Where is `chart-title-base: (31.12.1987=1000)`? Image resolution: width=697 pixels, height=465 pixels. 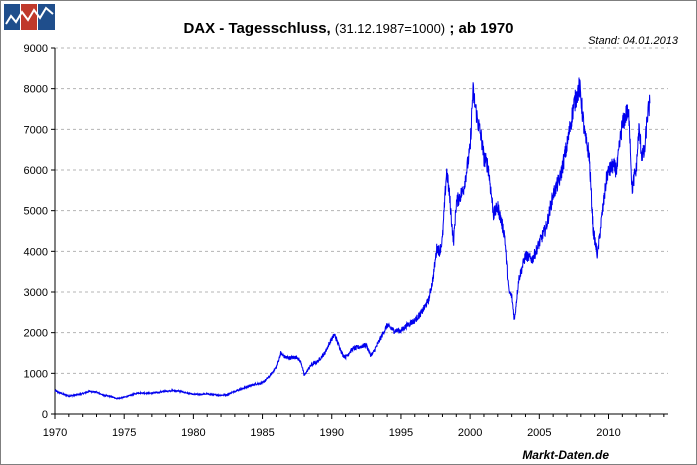
chart-title-base: (31.12.1987=1000) is located at coordinates (390, 28).